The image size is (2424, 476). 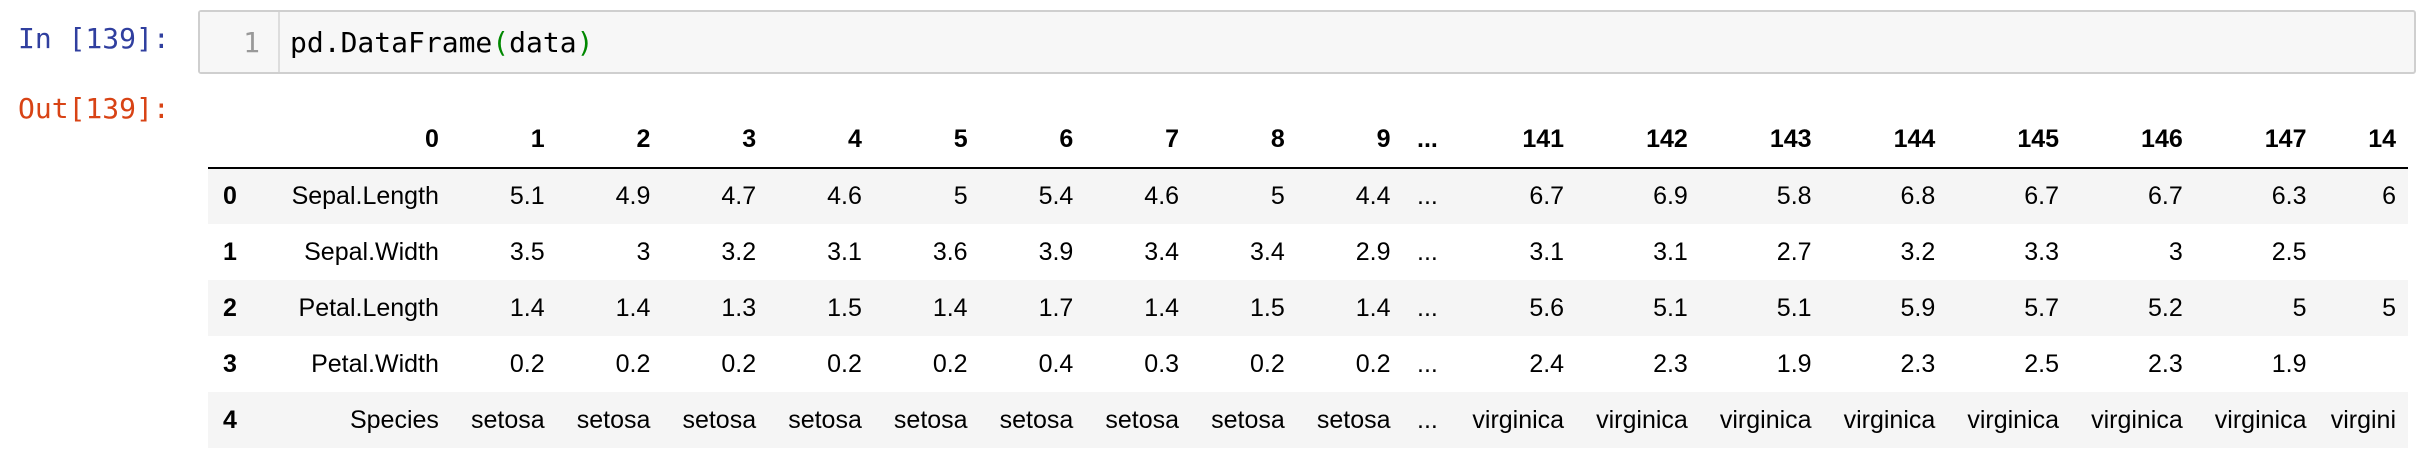 What do you see at coordinates (1138, 140) in the screenshot?
I see `column-header: 7` at bounding box center [1138, 140].